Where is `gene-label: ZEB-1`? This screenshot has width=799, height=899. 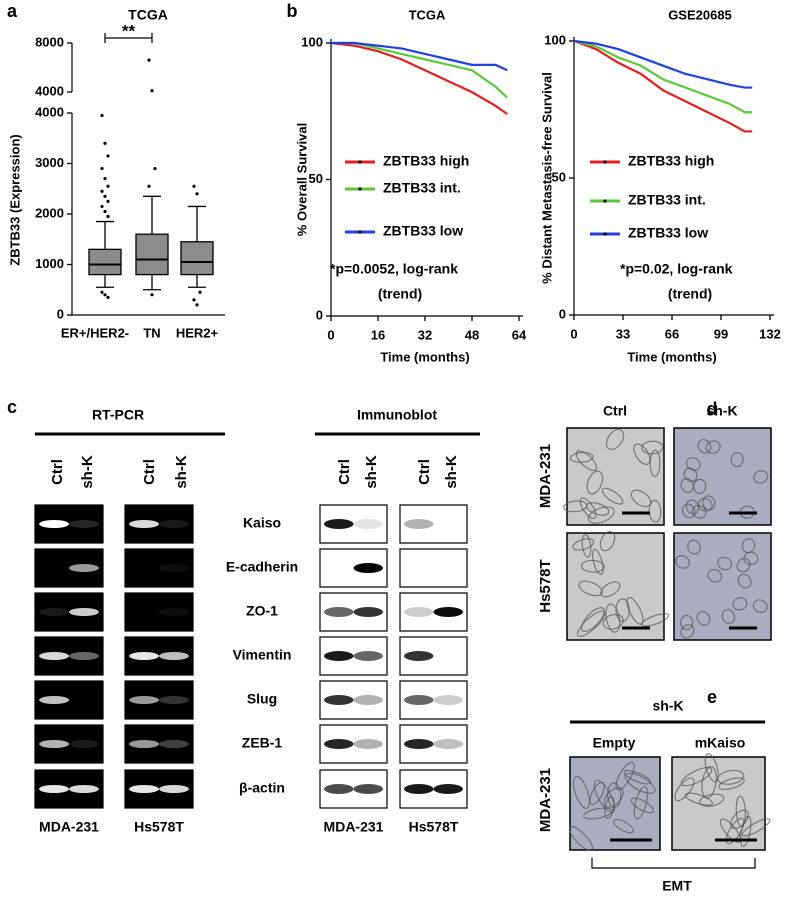
gene-label: ZEB-1 is located at coordinates (262, 743).